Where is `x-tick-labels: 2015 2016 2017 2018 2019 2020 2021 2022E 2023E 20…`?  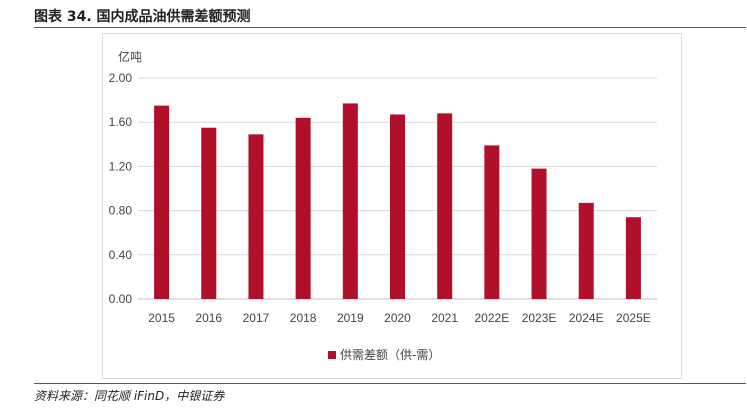
x-tick-labels: 2015 2016 2017 2018 2019 2020 2021 2022E 2023E 20… is located at coordinates (399, 318).